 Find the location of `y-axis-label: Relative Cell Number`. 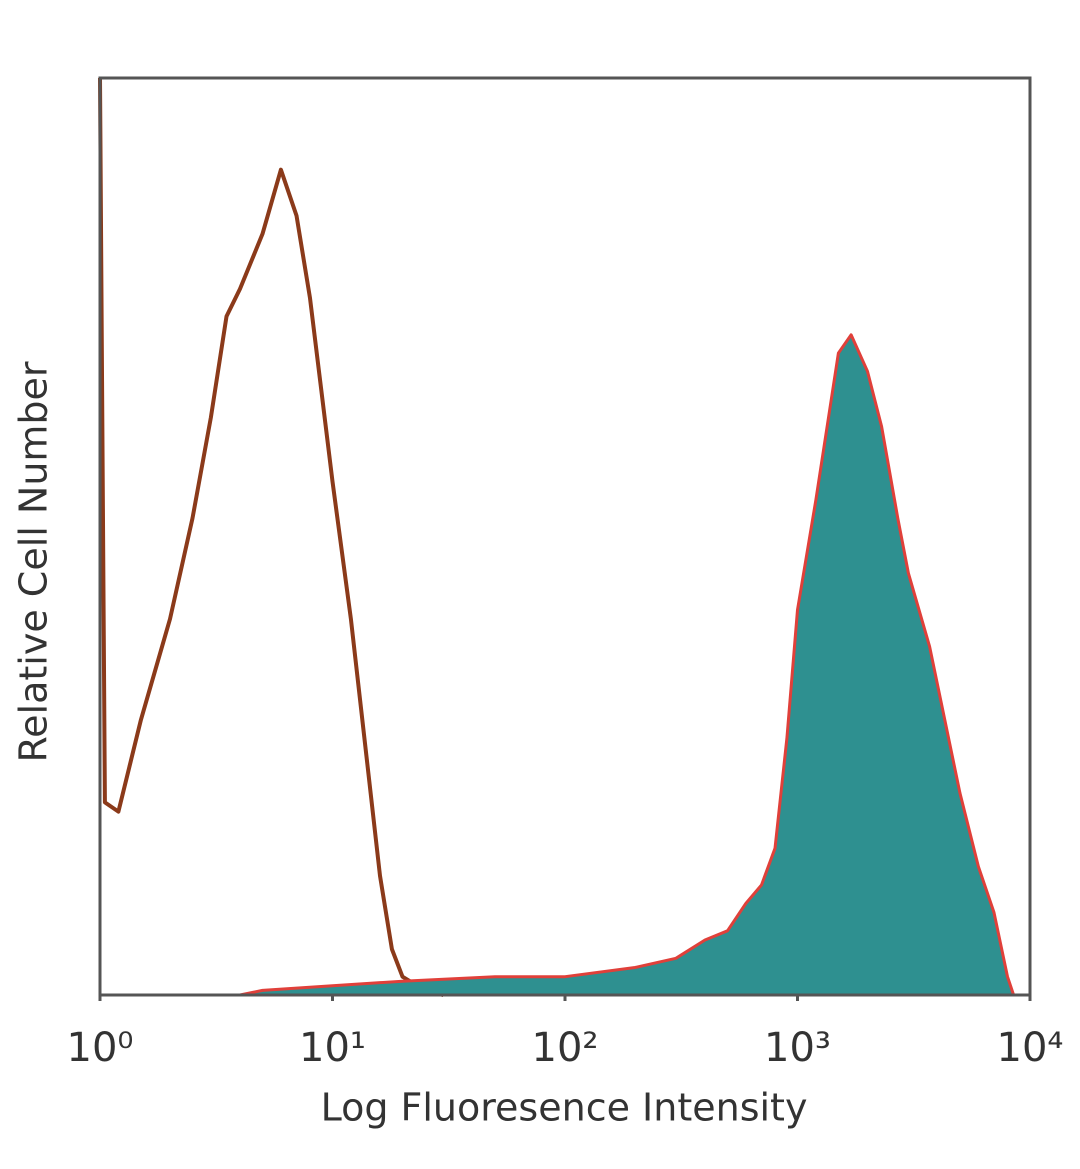

y-axis-label: Relative Cell Number is located at coordinates (34, 561).